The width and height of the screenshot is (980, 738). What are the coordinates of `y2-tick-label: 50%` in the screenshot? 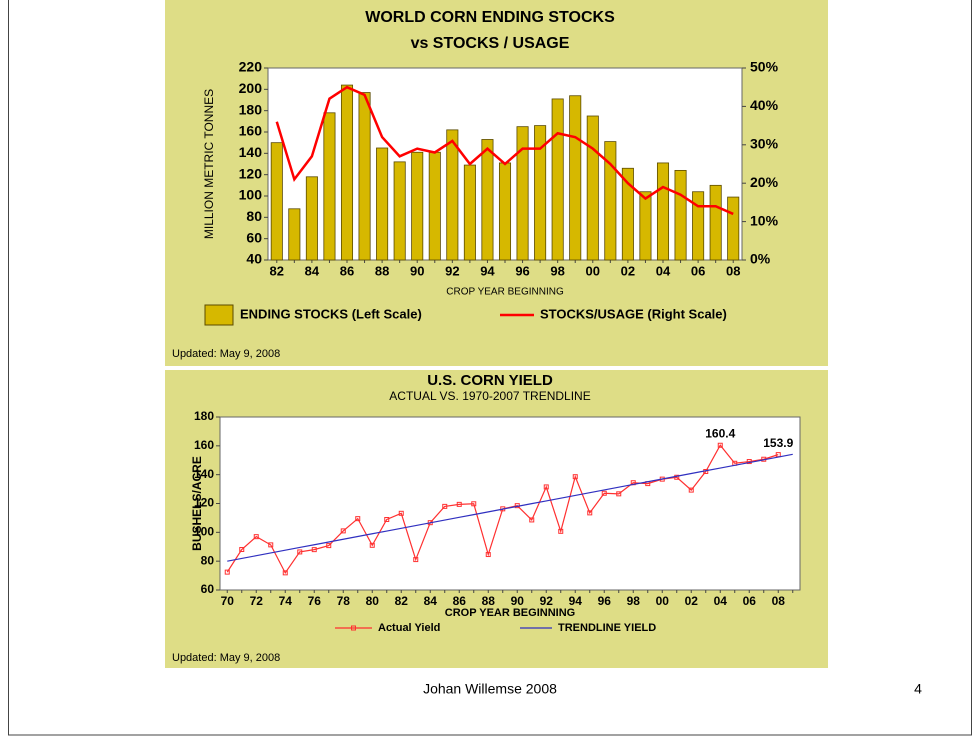 It's located at (764, 67).